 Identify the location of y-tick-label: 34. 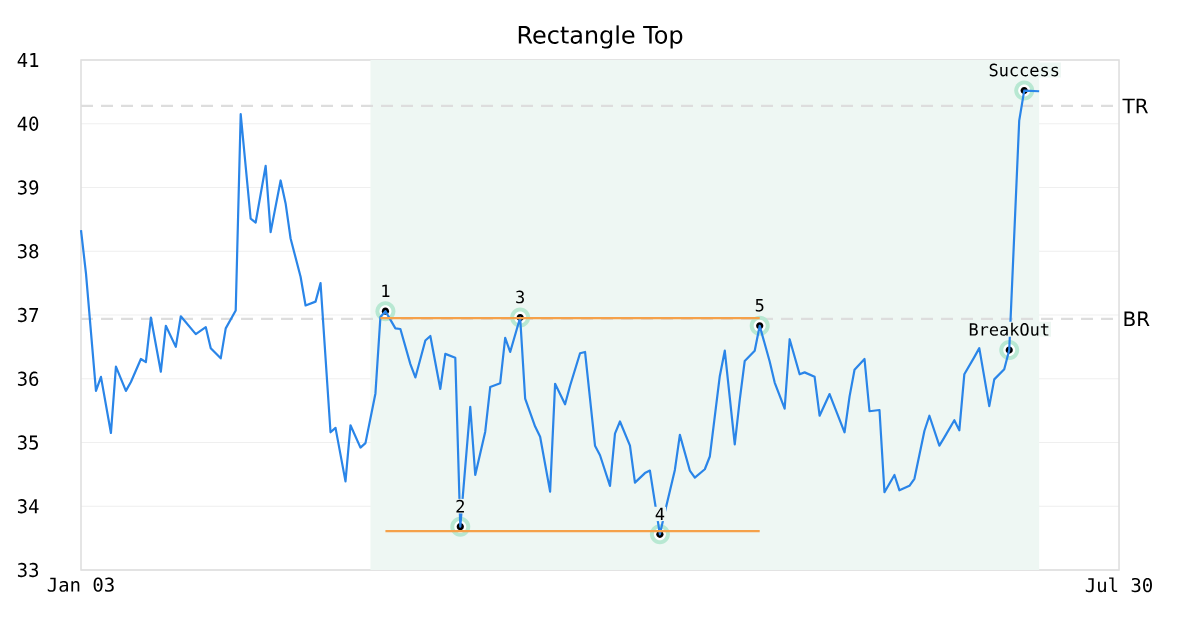
(28, 506).